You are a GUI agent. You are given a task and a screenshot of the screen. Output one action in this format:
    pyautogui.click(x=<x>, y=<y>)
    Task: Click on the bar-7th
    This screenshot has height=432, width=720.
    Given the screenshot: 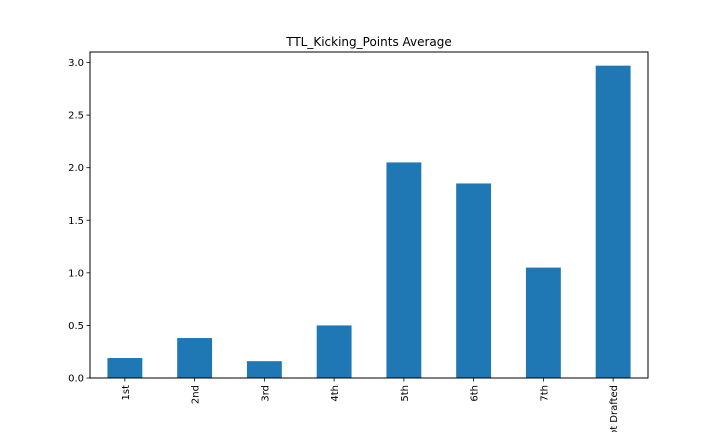 What is the action you would take?
    pyautogui.click(x=543, y=322)
    